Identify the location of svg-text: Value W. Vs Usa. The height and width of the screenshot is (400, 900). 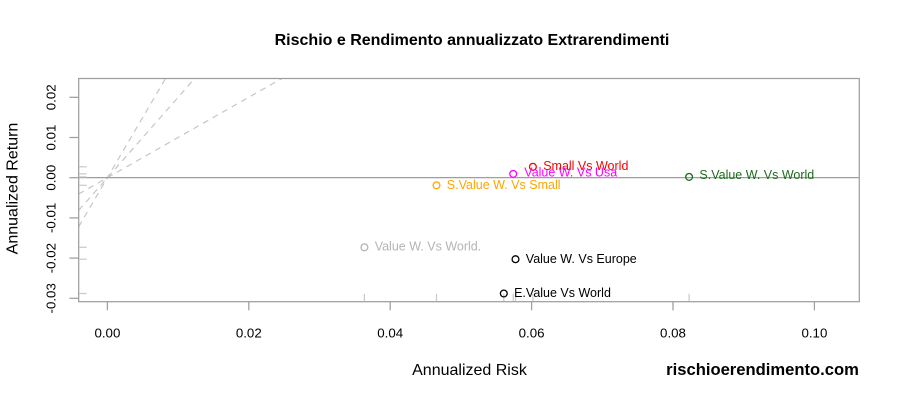
(570, 173).